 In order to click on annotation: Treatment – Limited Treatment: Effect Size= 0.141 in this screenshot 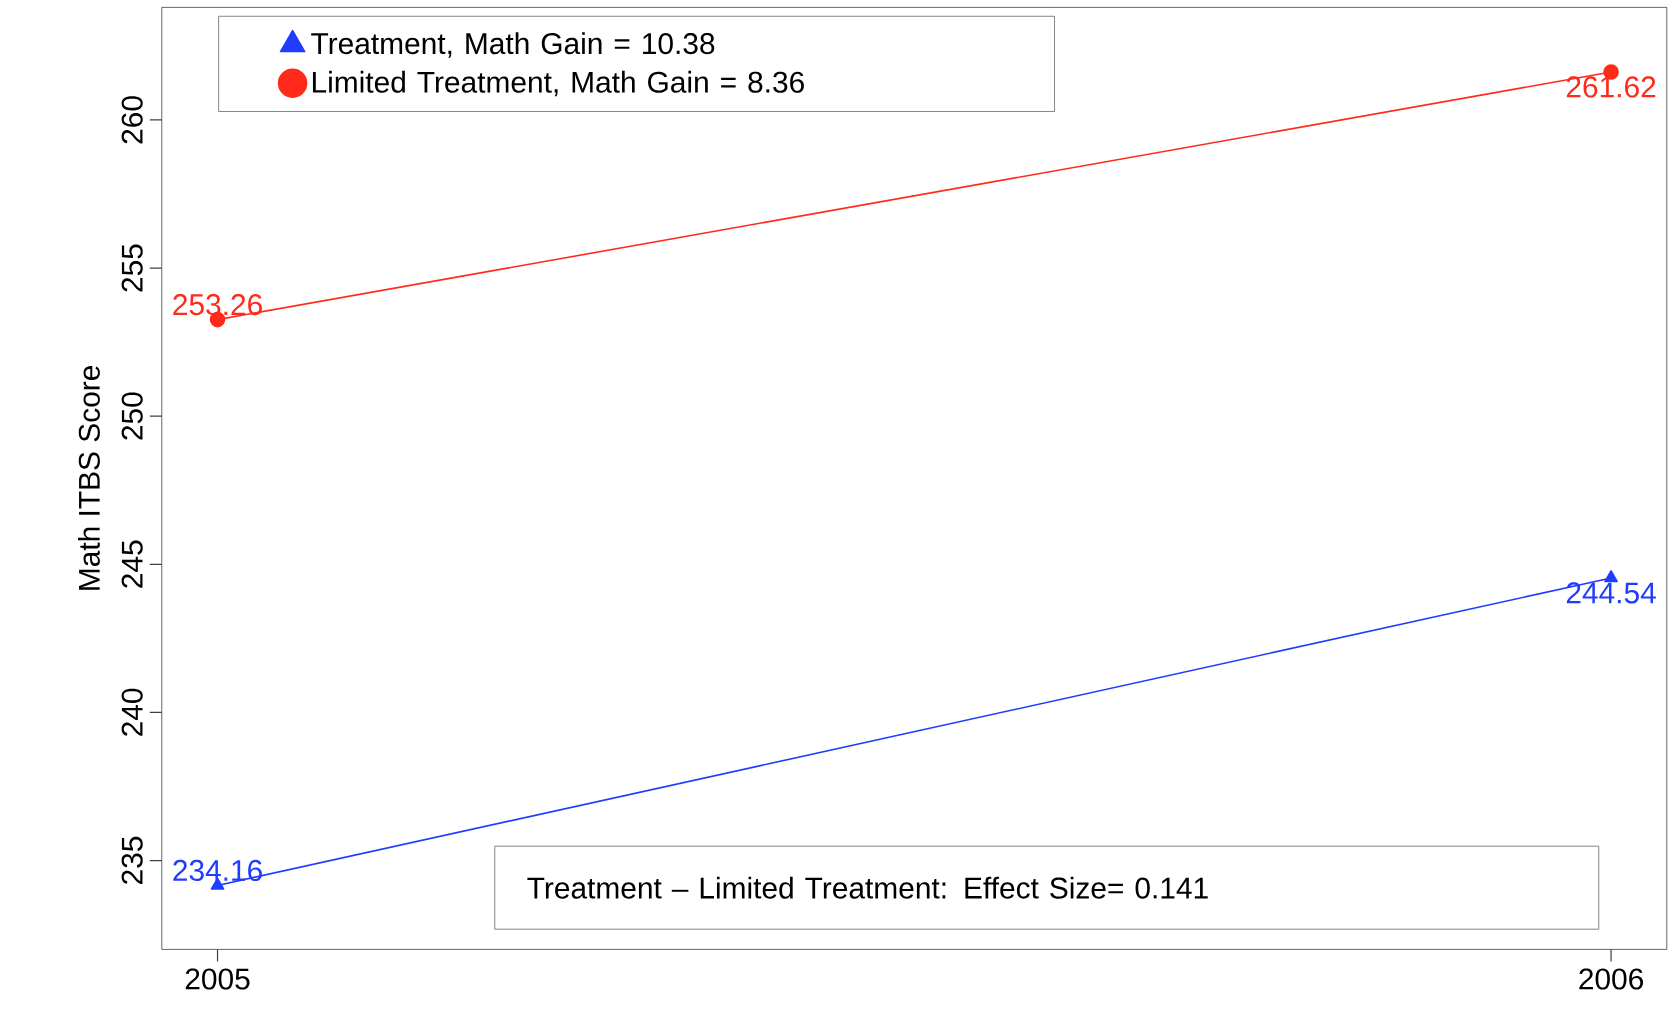, I will do `click(867, 887)`.